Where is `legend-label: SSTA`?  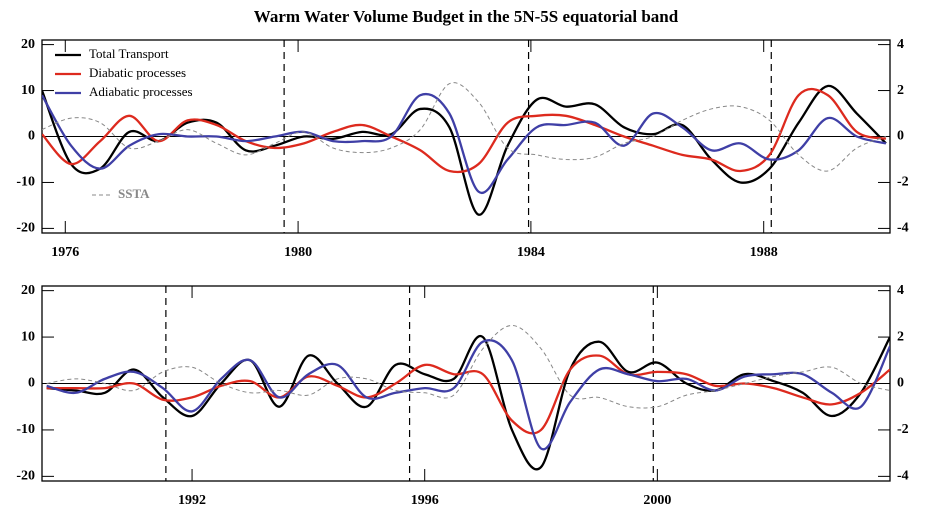
legend-label: SSTA is located at coordinates (134, 193).